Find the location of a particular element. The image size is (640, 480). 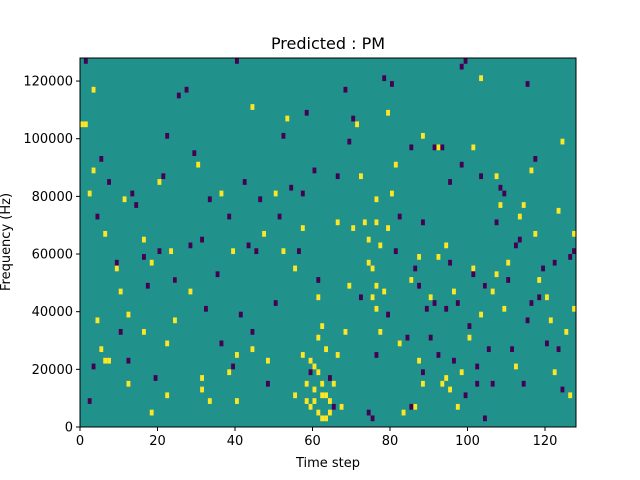

x-tick-label: 60 is located at coordinates (312, 441).